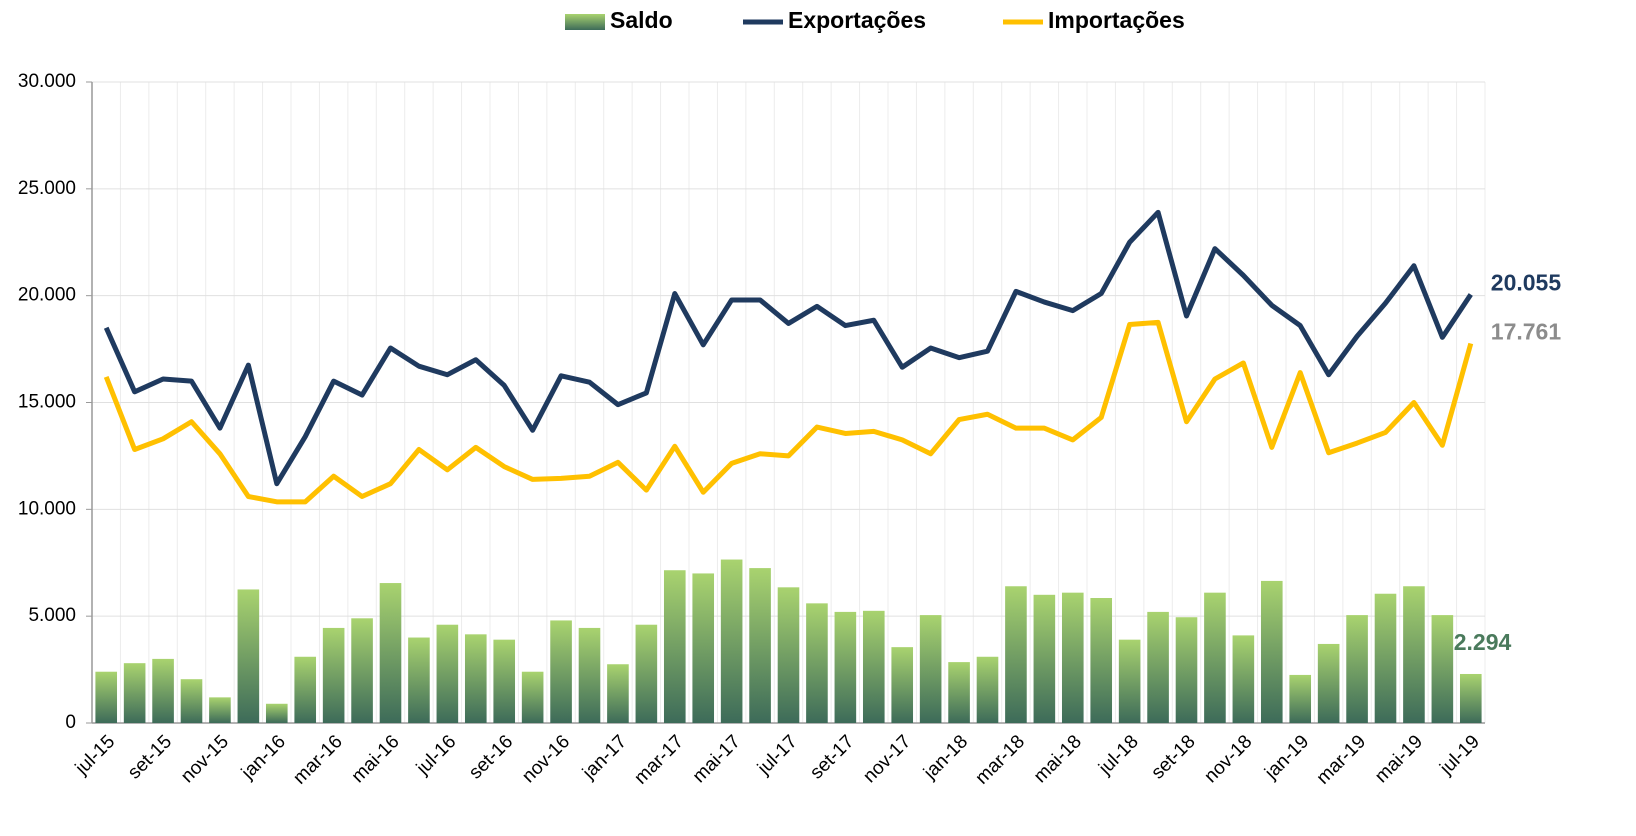  I want to click on x-tick-label: mar-17, so click(658, 759).